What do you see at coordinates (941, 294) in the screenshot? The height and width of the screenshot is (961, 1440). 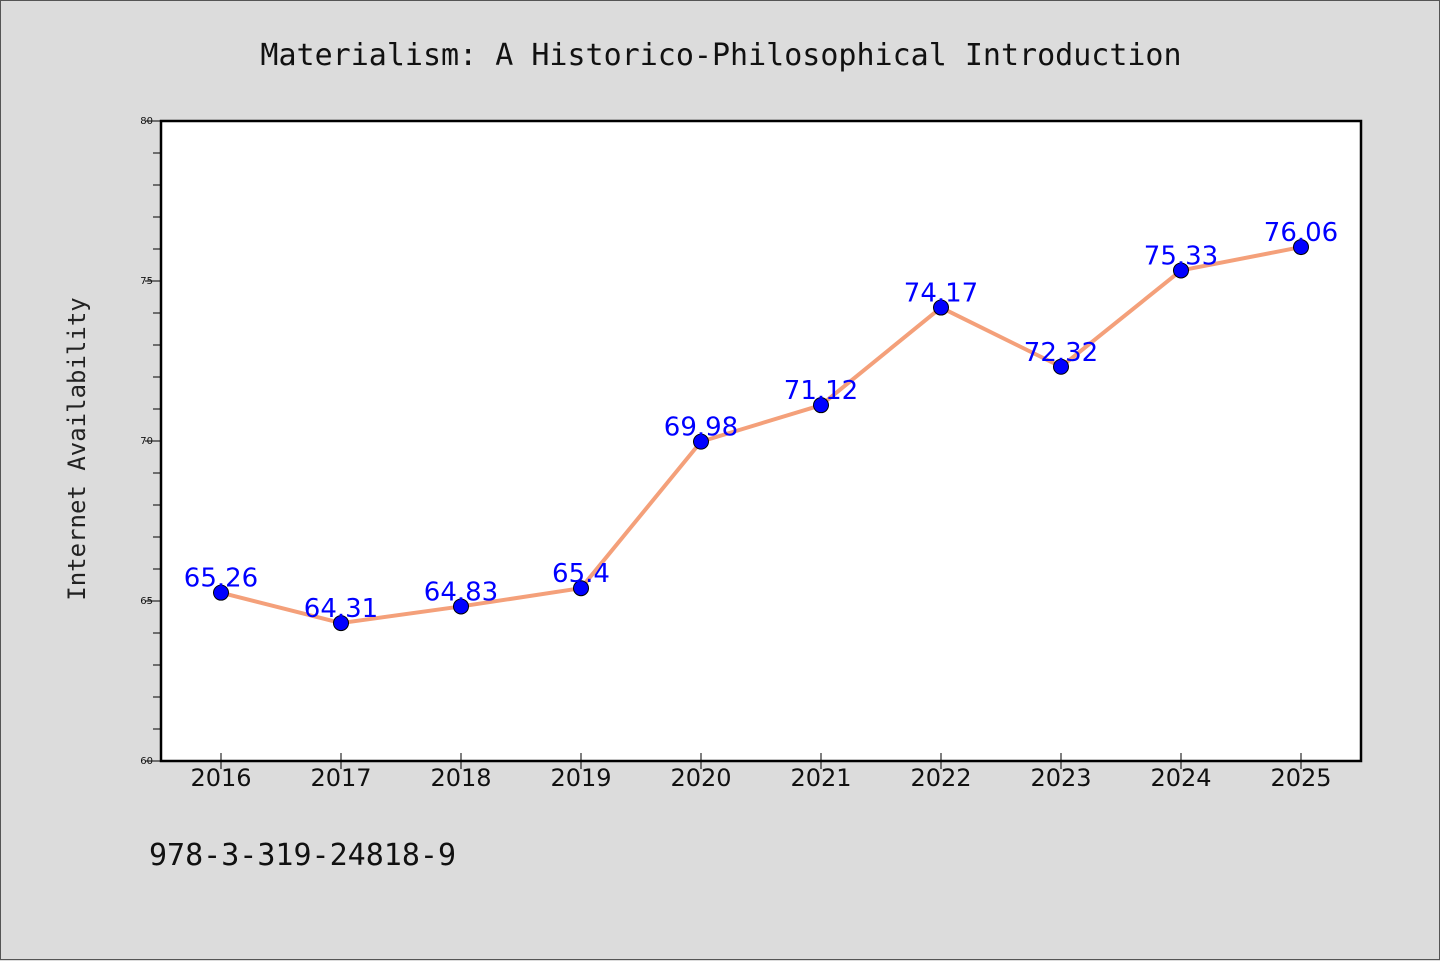 I see `data-point-label: 74.17` at bounding box center [941, 294].